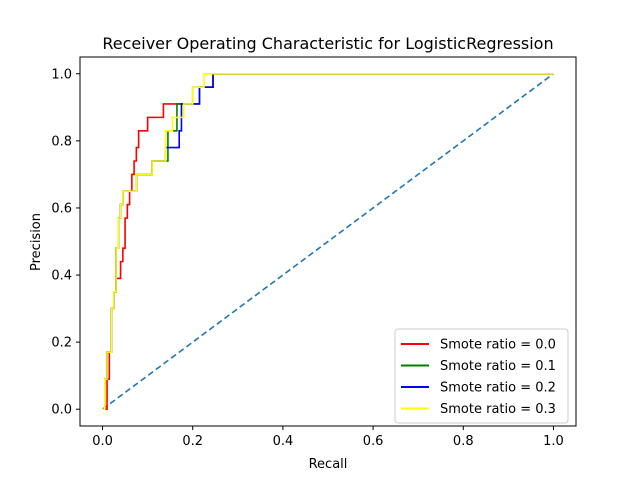 The image size is (640, 480). I want to click on legend-box, so click(481, 376).